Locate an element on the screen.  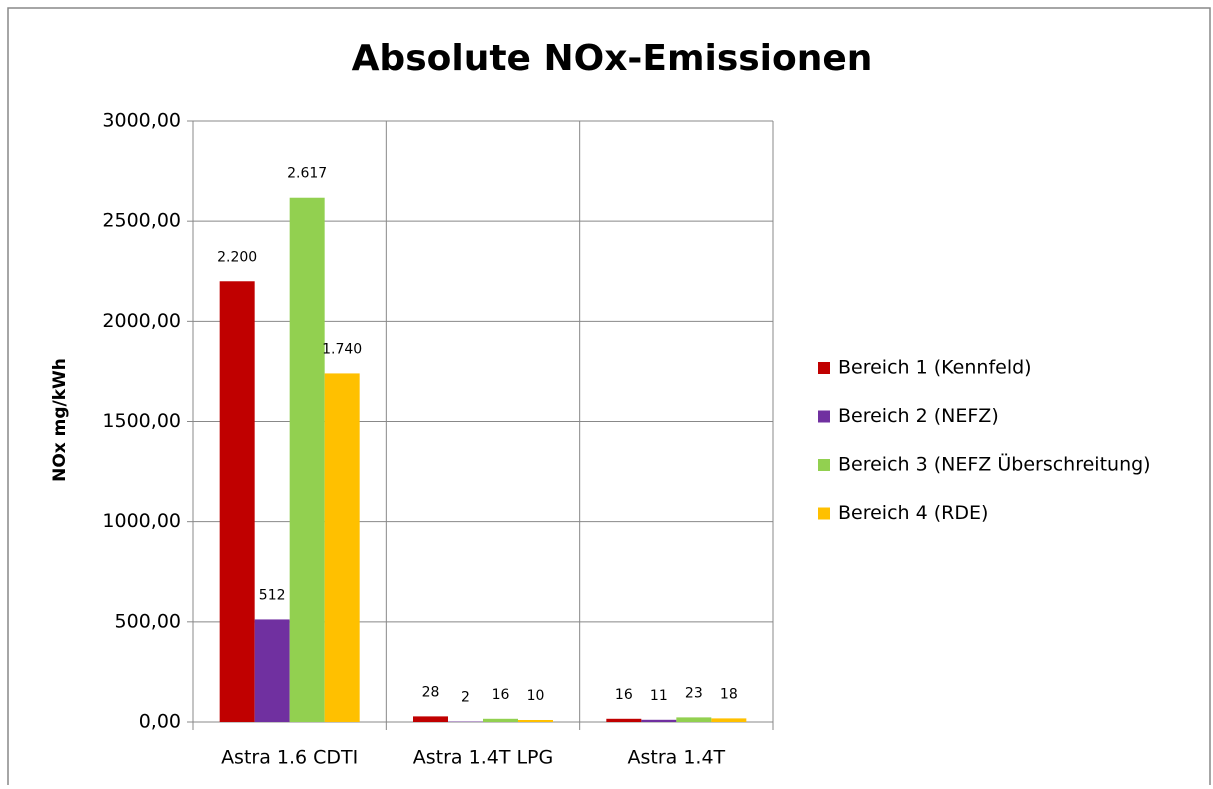
data-label: 10 is located at coordinates (536, 696).